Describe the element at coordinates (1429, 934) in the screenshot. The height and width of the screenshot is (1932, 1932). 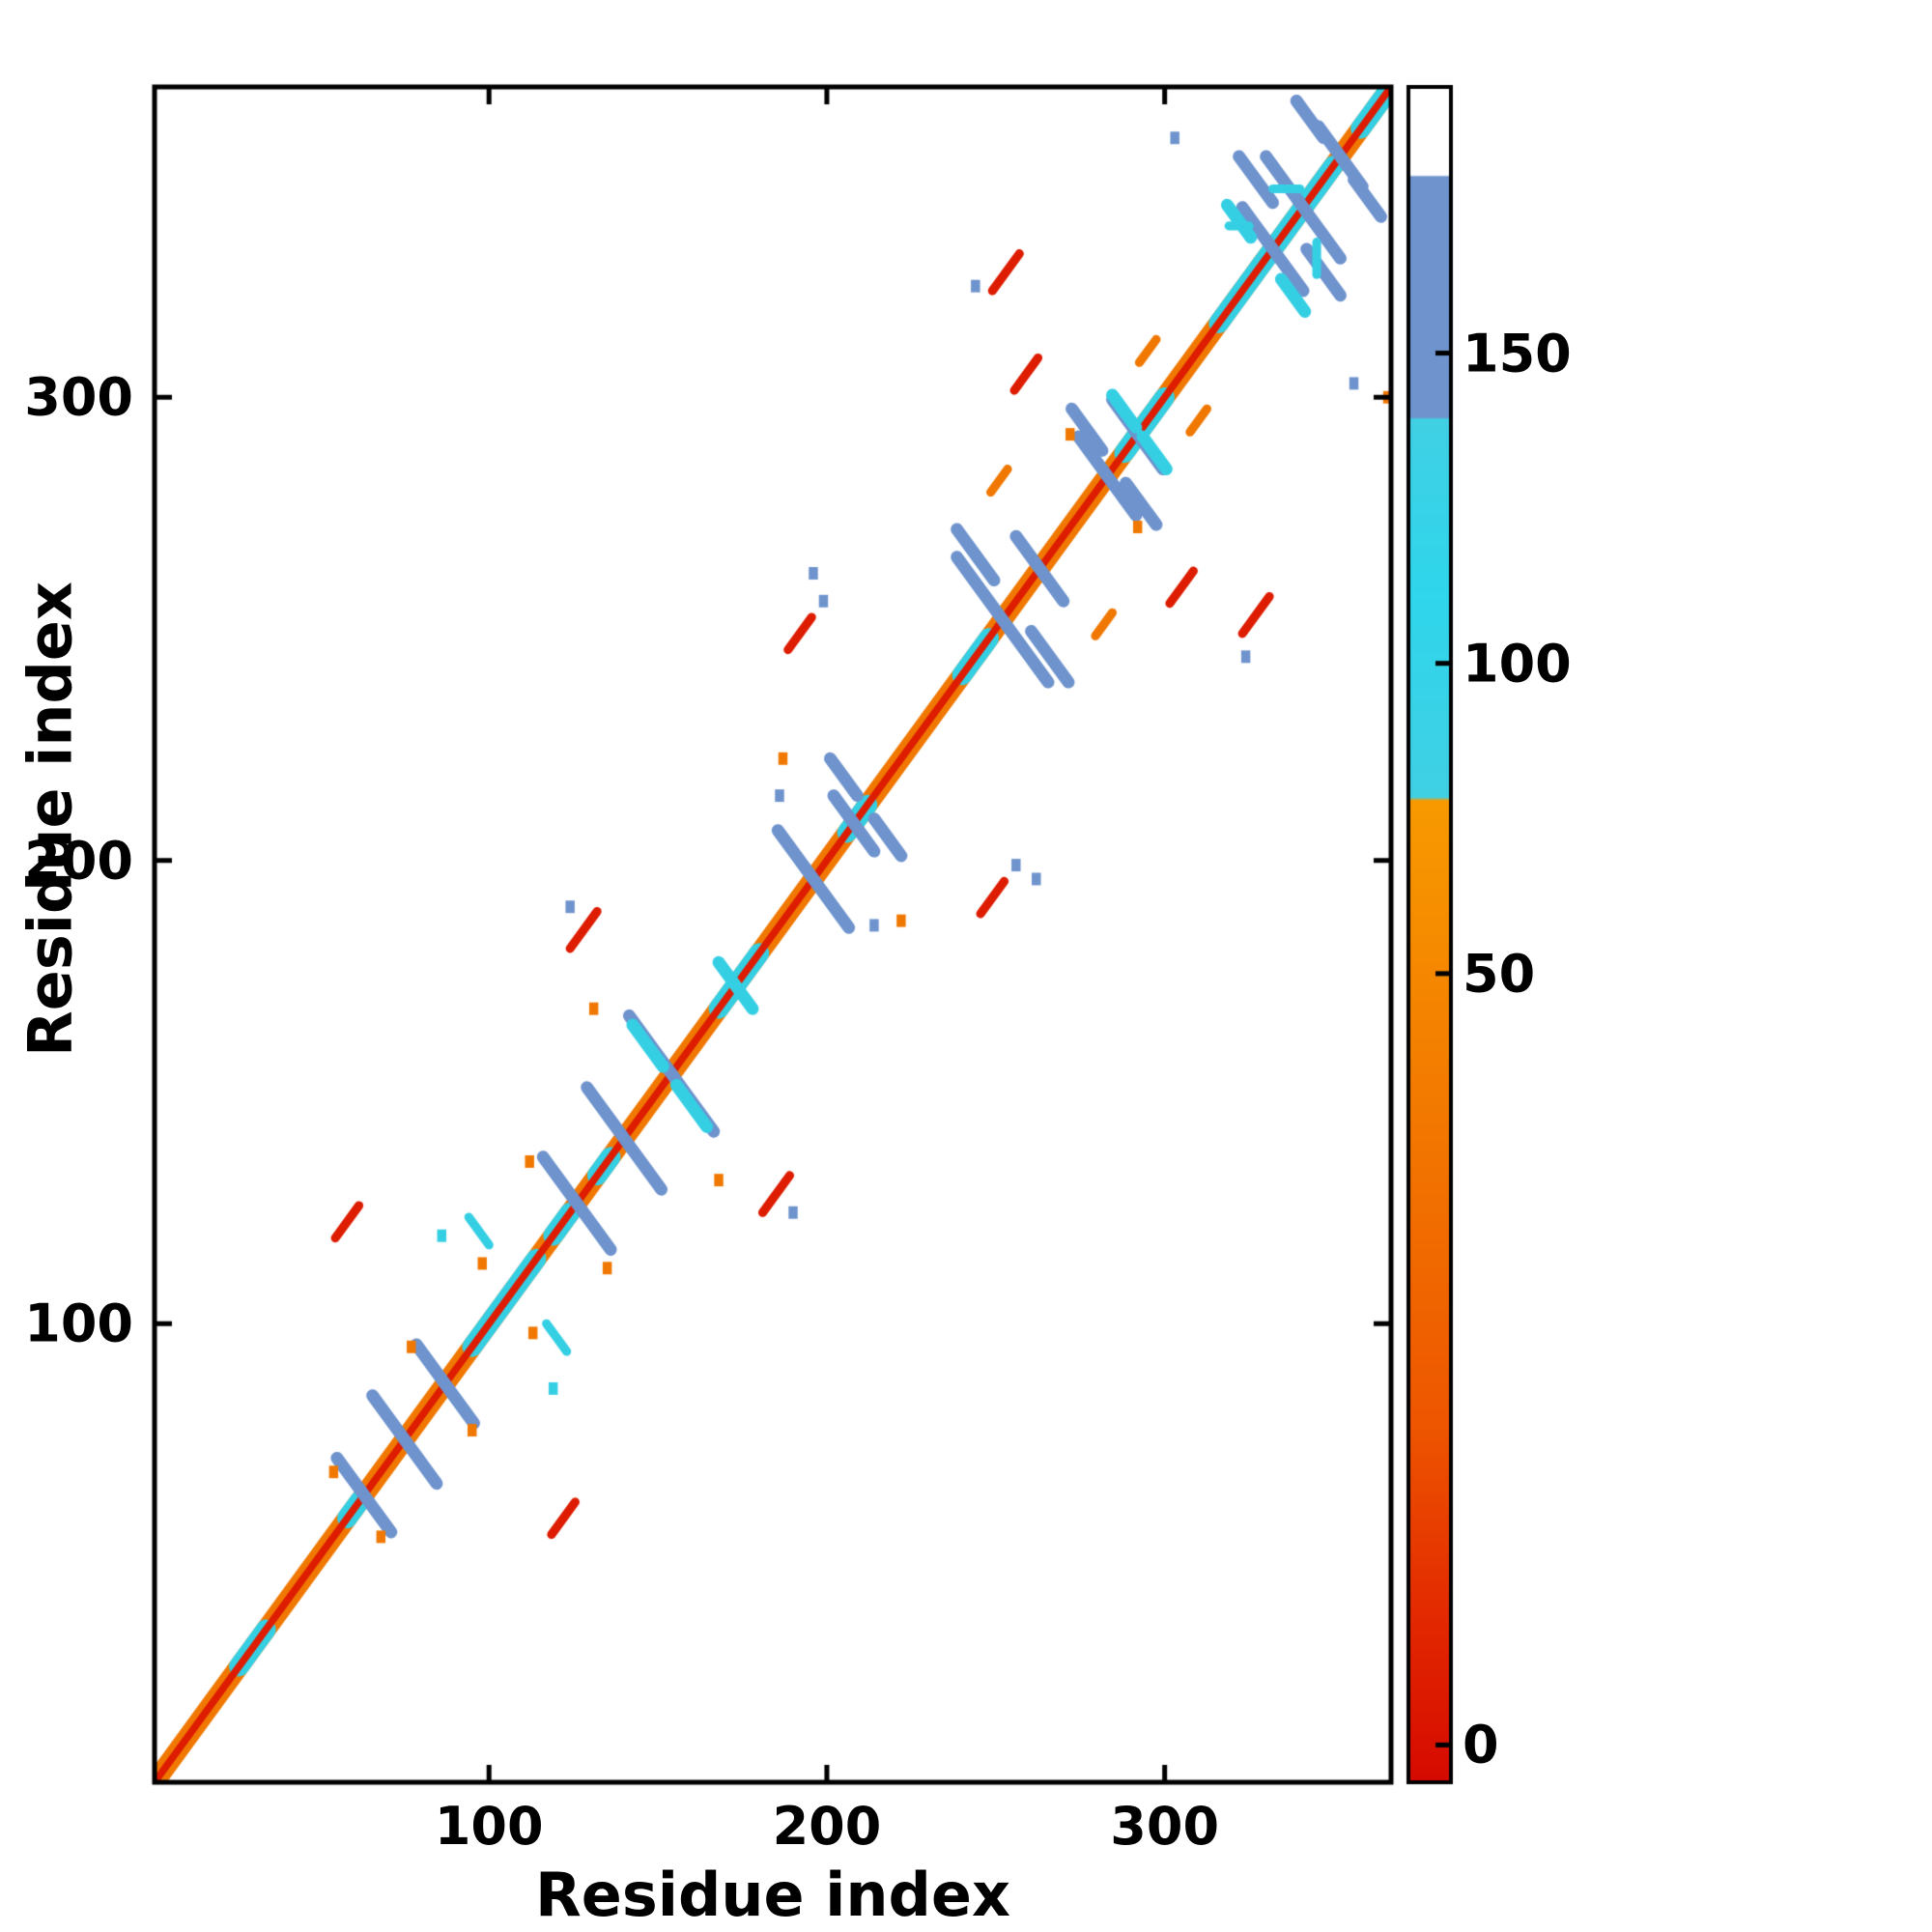
I see `colorbar` at that location.